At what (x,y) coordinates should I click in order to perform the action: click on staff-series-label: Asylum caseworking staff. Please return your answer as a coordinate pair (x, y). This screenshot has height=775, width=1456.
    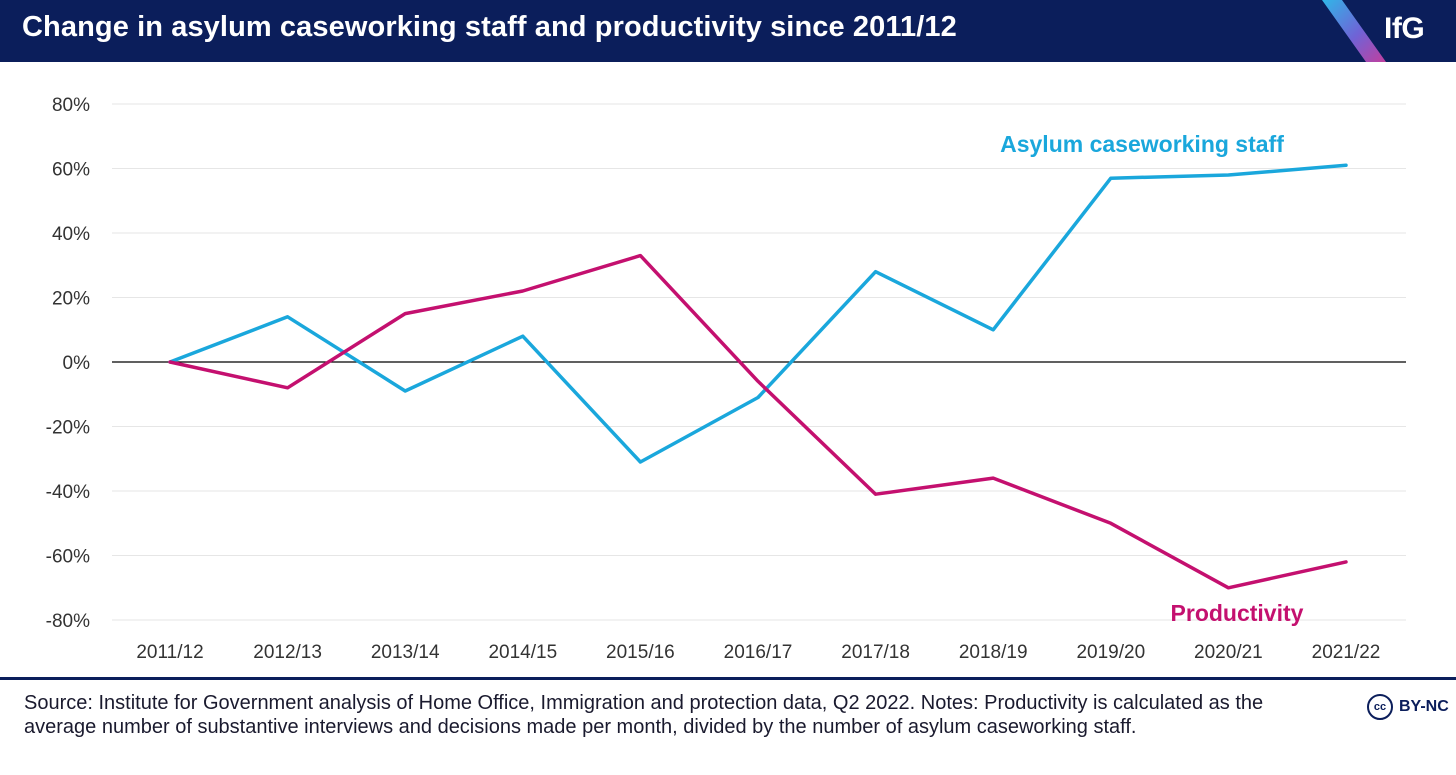
    Looking at the image, I should click on (1142, 144).